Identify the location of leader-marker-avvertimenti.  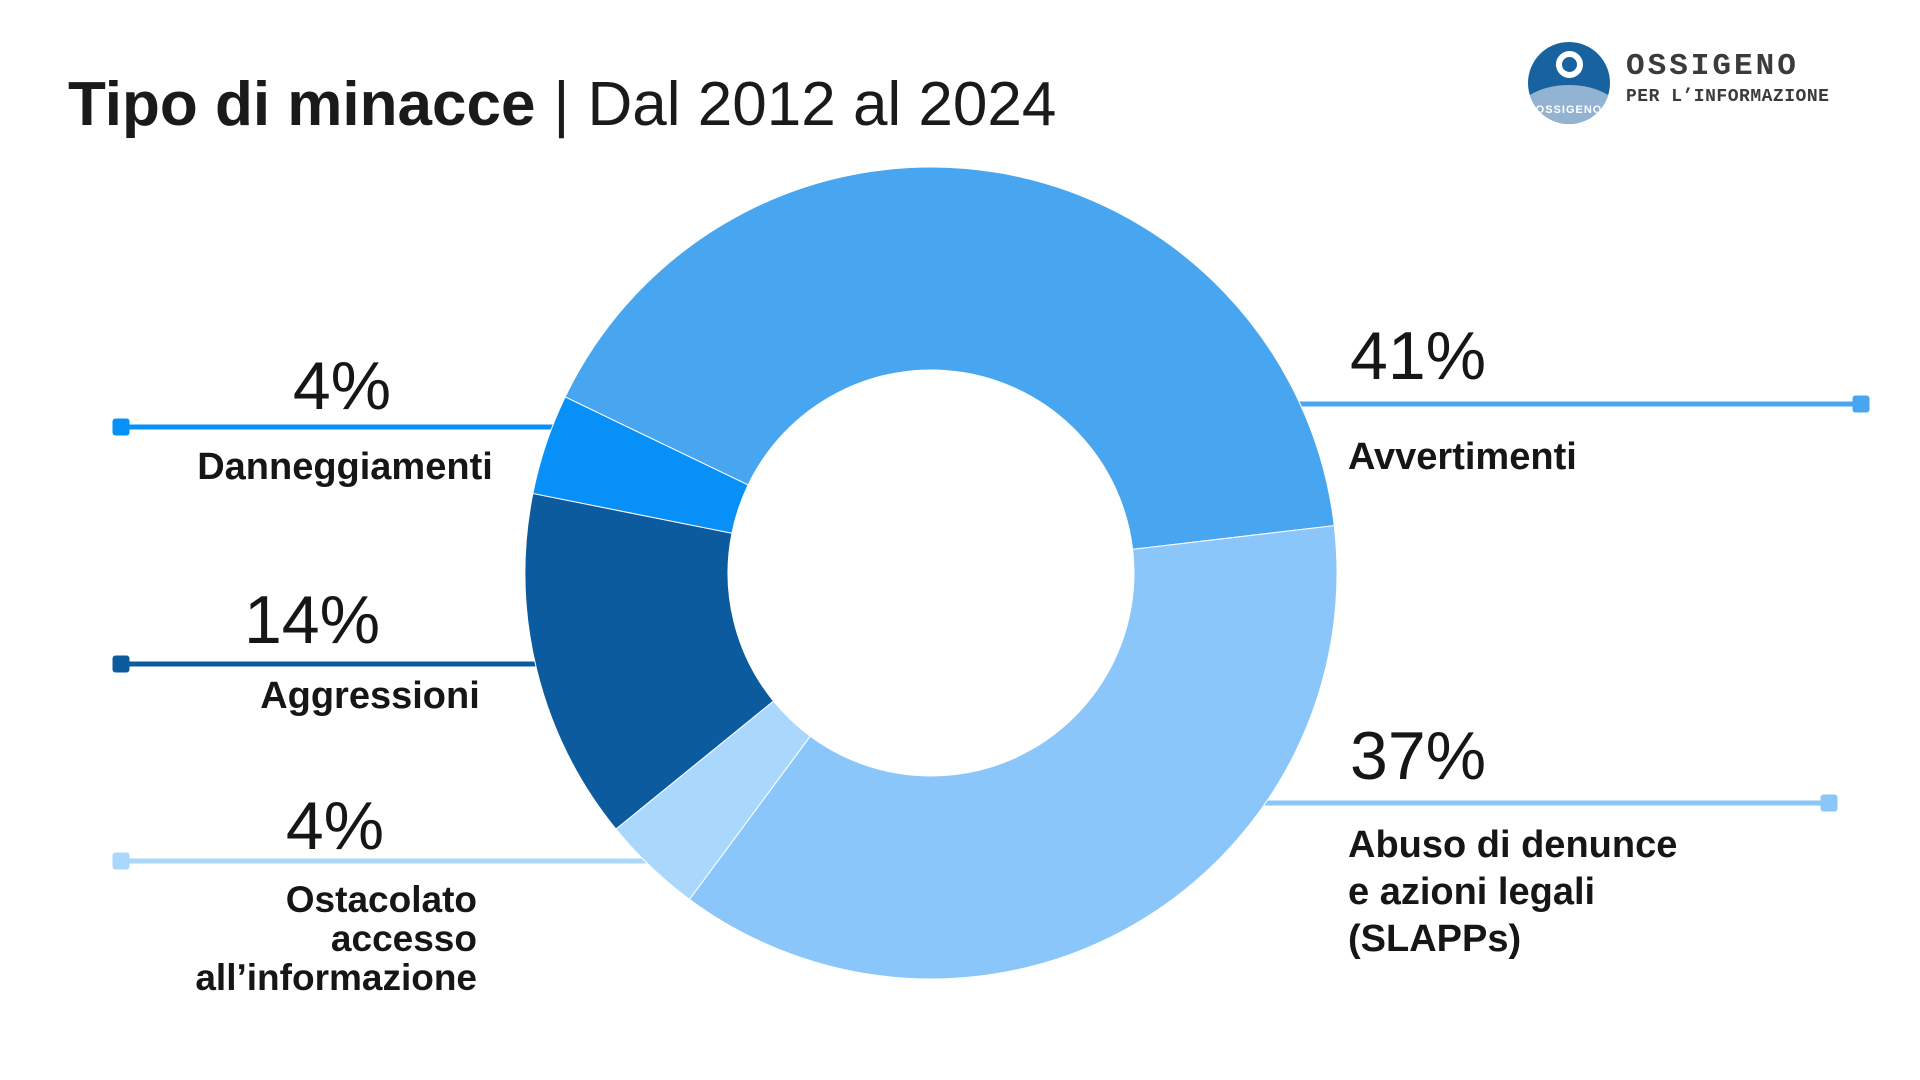
(1861, 404).